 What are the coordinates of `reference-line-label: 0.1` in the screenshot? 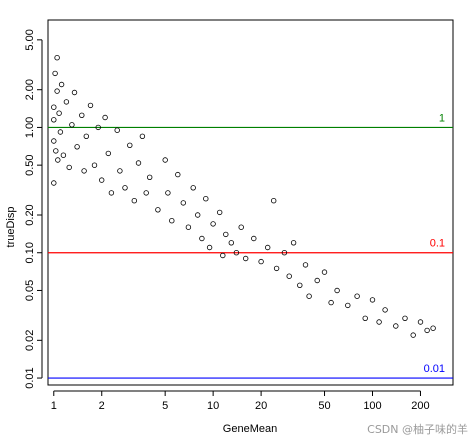 It's located at (437, 244).